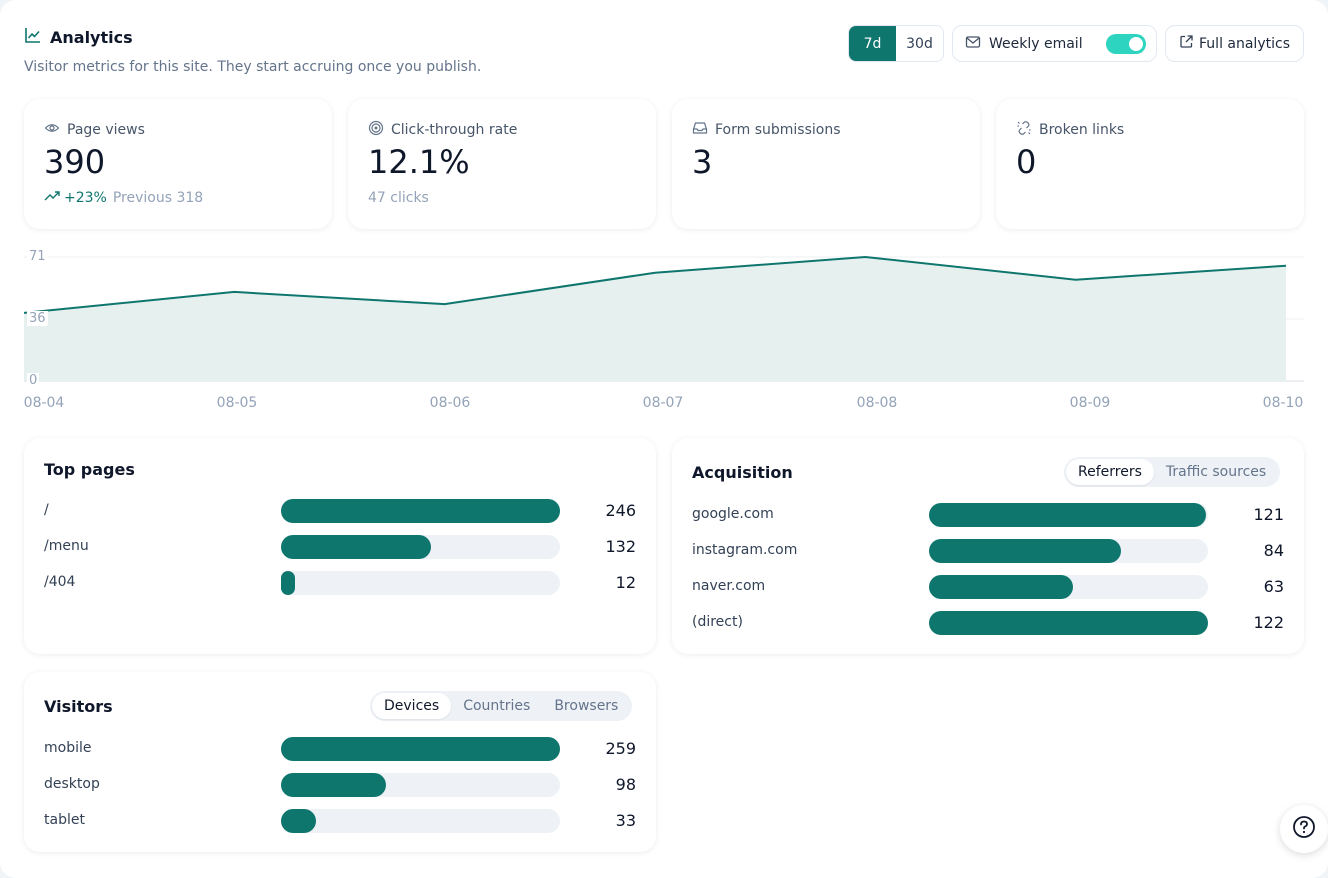  I want to click on x-tick-label: 08-06, so click(450, 403).